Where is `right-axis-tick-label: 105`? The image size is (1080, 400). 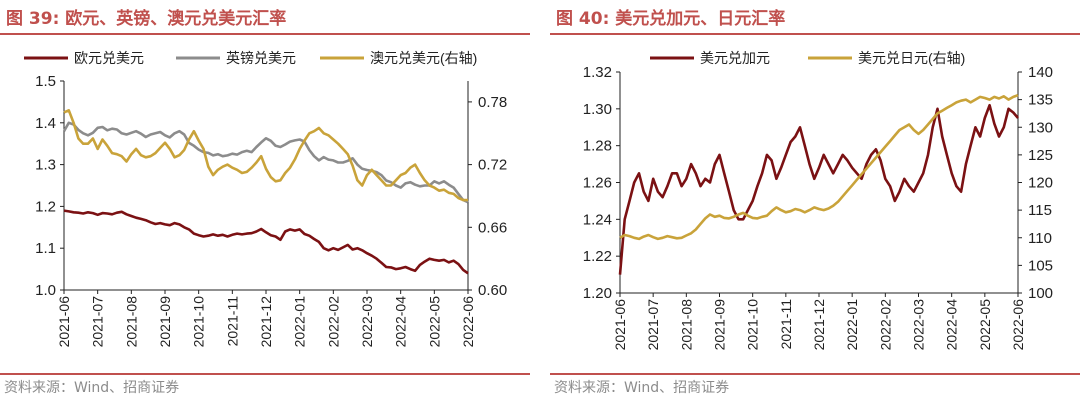 right-axis-tick-label: 105 is located at coordinates (1040, 265).